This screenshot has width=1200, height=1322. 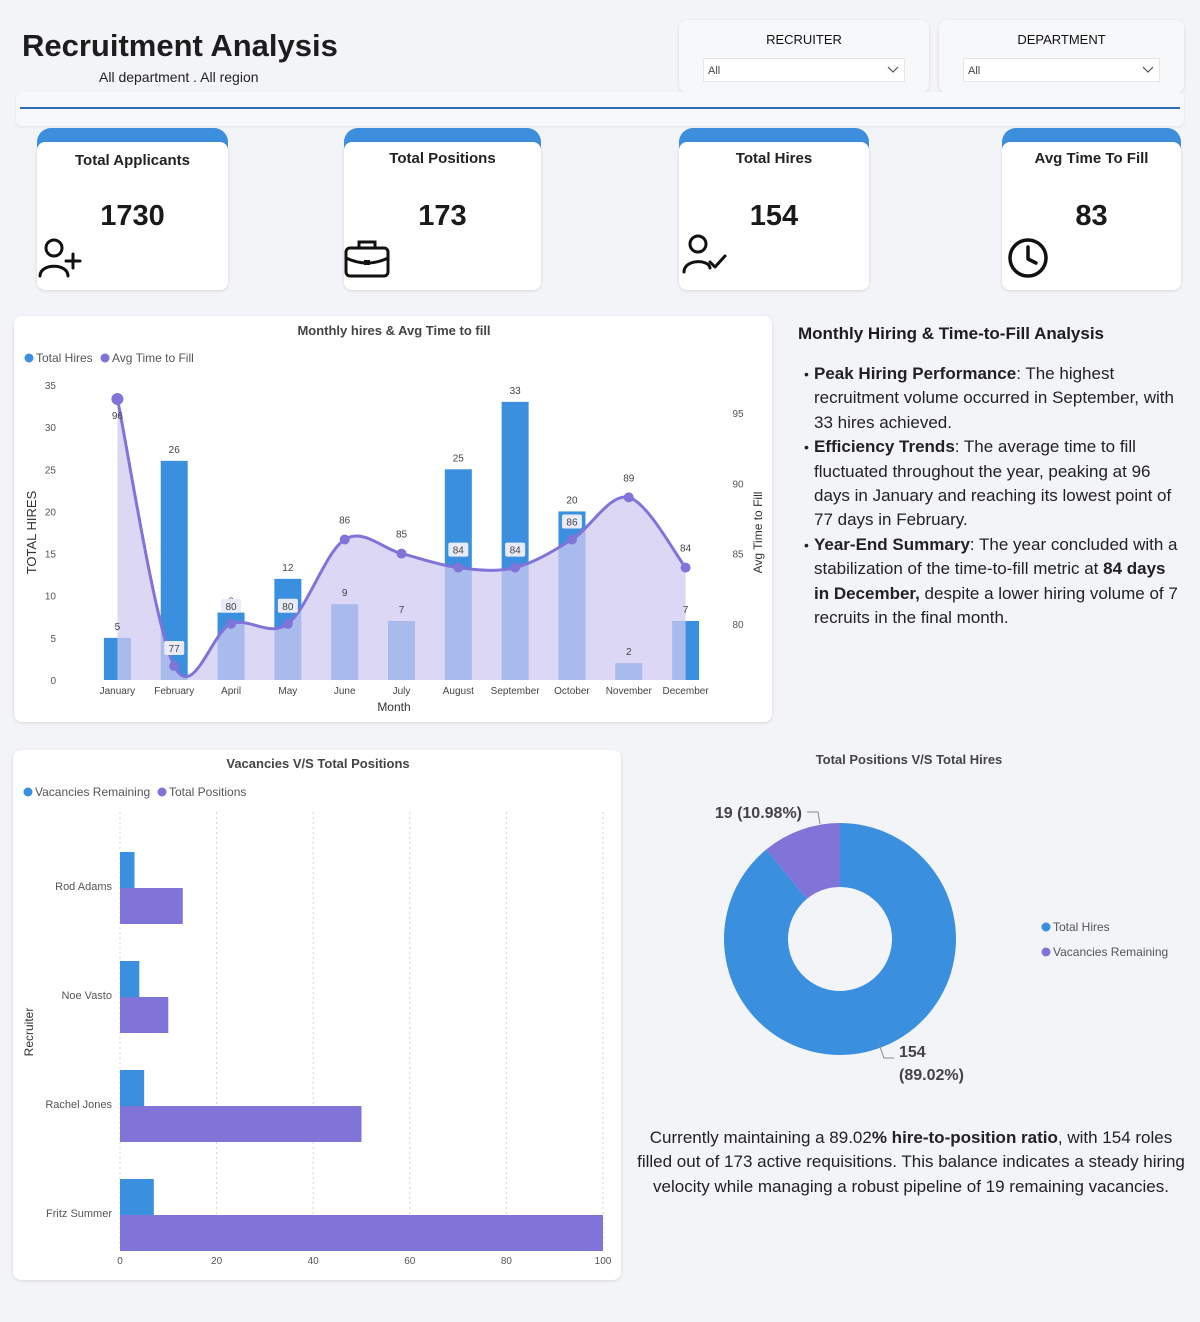 I want to click on y-tick-label: 35, so click(x=51, y=386).